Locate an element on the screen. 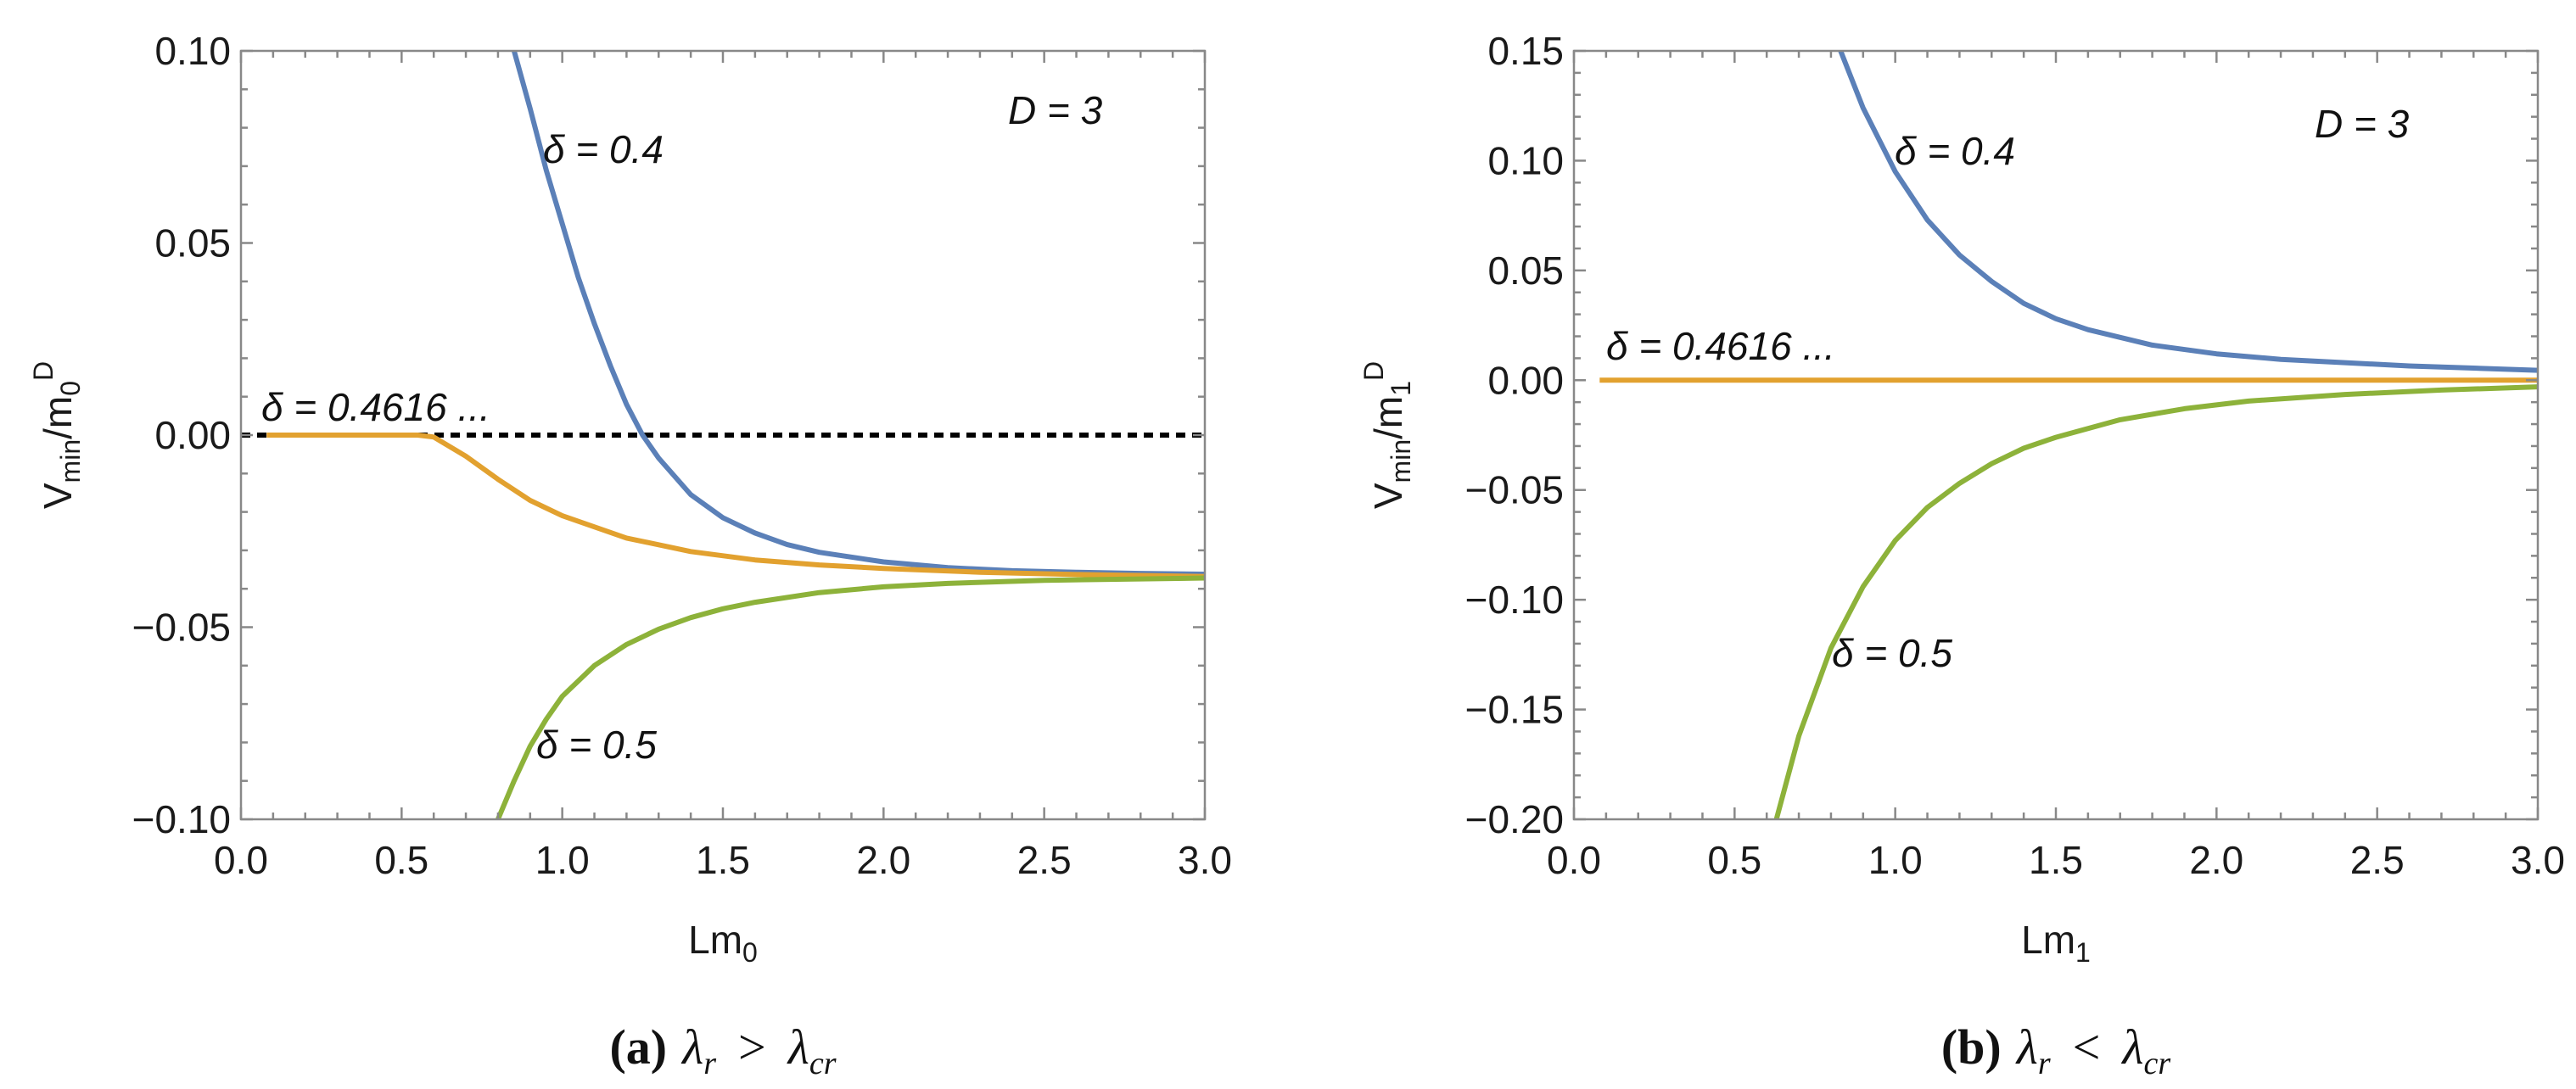  panel-b-xtick: 0.5 is located at coordinates (1734, 860).